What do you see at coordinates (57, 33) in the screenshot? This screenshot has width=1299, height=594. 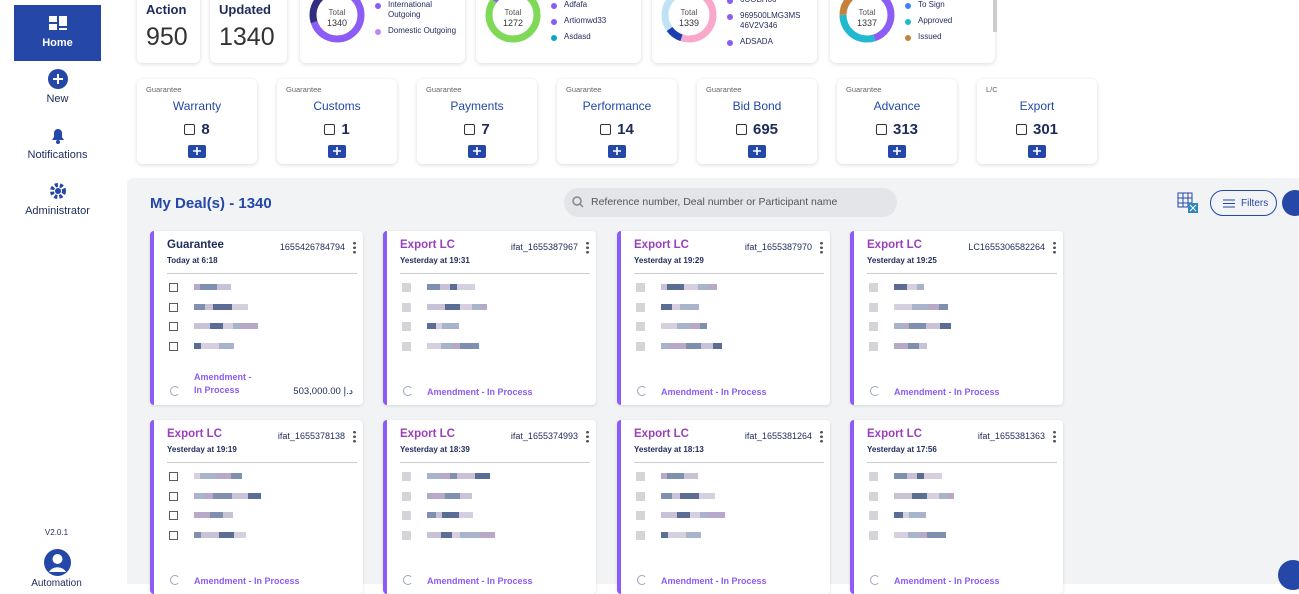 I see `nav-home: Home` at bounding box center [57, 33].